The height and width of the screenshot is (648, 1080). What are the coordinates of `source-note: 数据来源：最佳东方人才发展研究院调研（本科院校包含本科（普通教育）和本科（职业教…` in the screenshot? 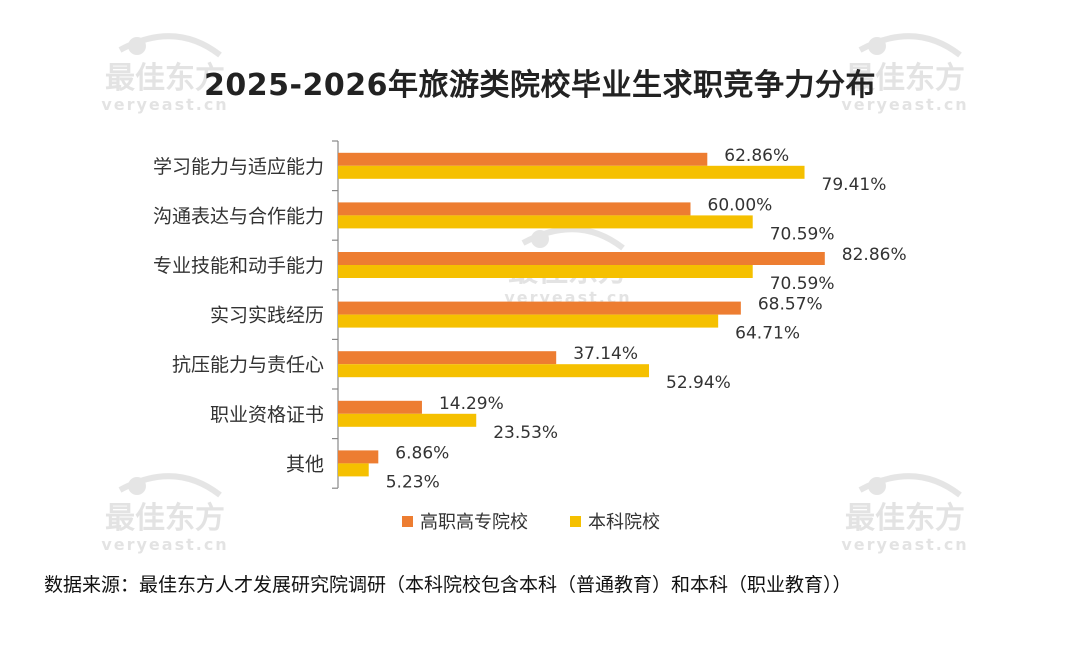 It's located at (448, 585).